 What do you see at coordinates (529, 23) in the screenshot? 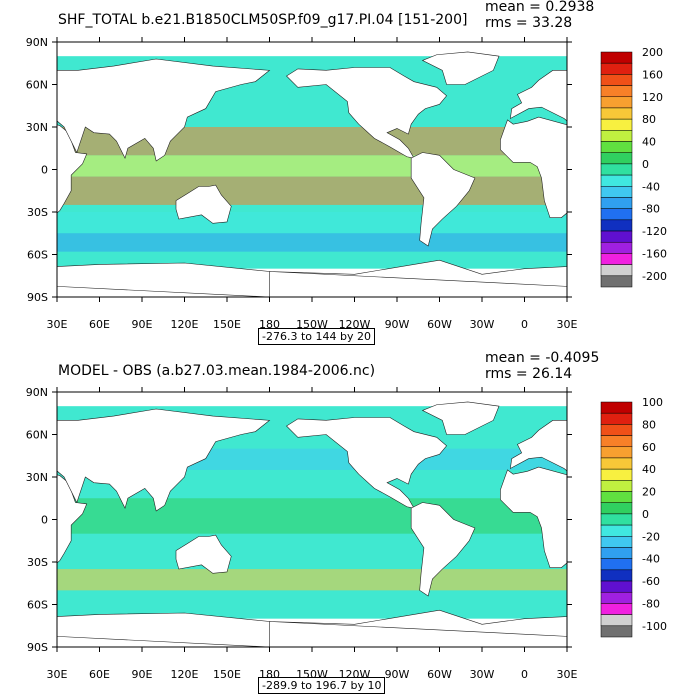
I see `top-rms-value: rms = 33.28` at bounding box center [529, 23].